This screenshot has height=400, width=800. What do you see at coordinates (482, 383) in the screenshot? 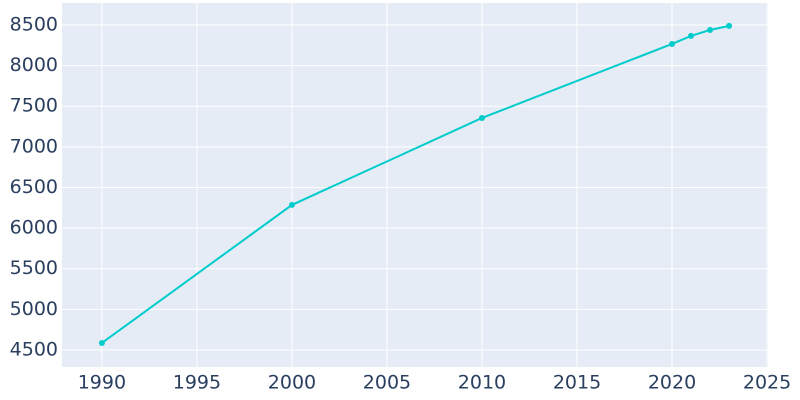
I see `x-tick-label: 2010` at bounding box center [482, 383].